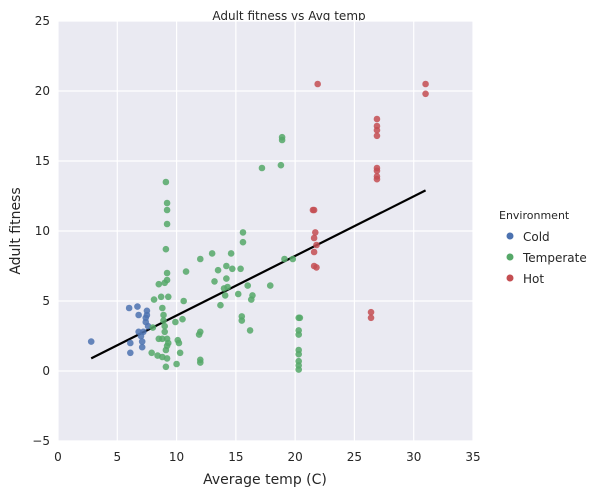  Describe the element at coordinates (16, 230) in the screenshot. I see `y-axis-label: Adult fitness` at that location.